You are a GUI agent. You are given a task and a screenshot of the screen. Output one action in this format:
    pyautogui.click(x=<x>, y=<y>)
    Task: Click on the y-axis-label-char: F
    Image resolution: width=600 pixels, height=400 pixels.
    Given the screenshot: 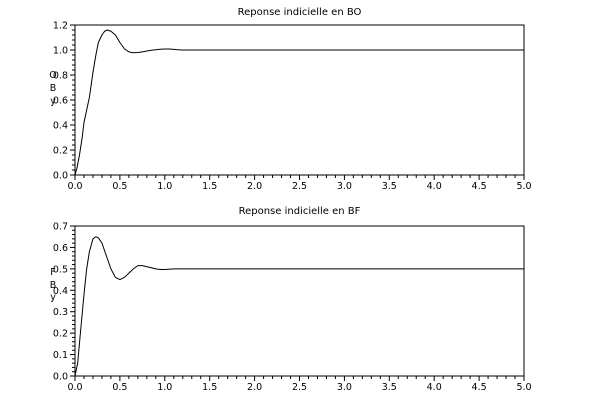 What is the action you would take?
    pyautogui.click(x=52, y=272)
    